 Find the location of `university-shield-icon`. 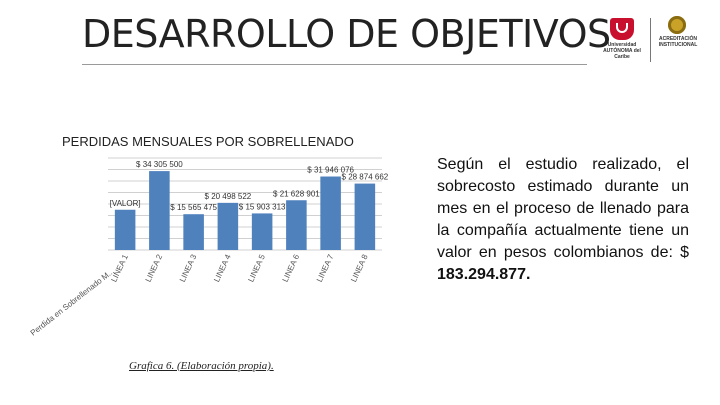

university-shield-icon is located at coordinates (622, 29).